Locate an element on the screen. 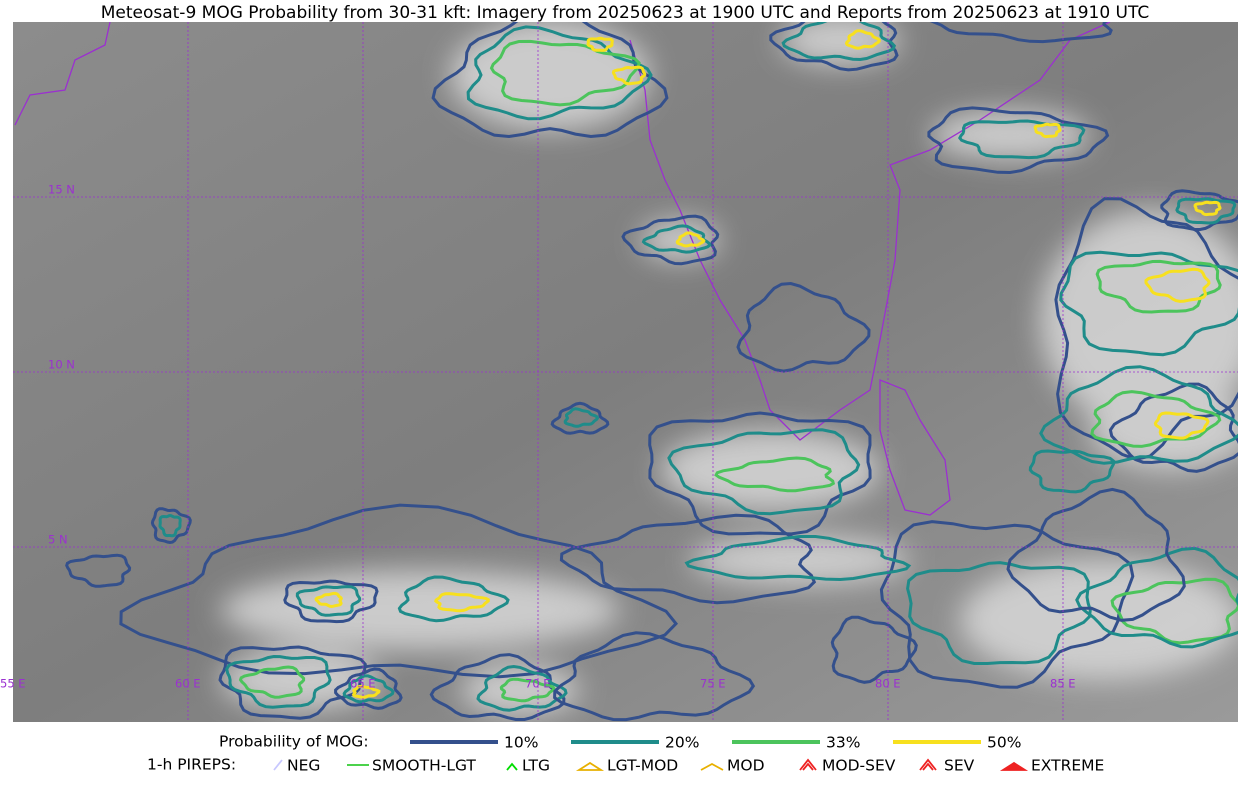 The width and height of the screenshot is (1250, 786). lat-label: 5 N is located at coordinates (58, 540).